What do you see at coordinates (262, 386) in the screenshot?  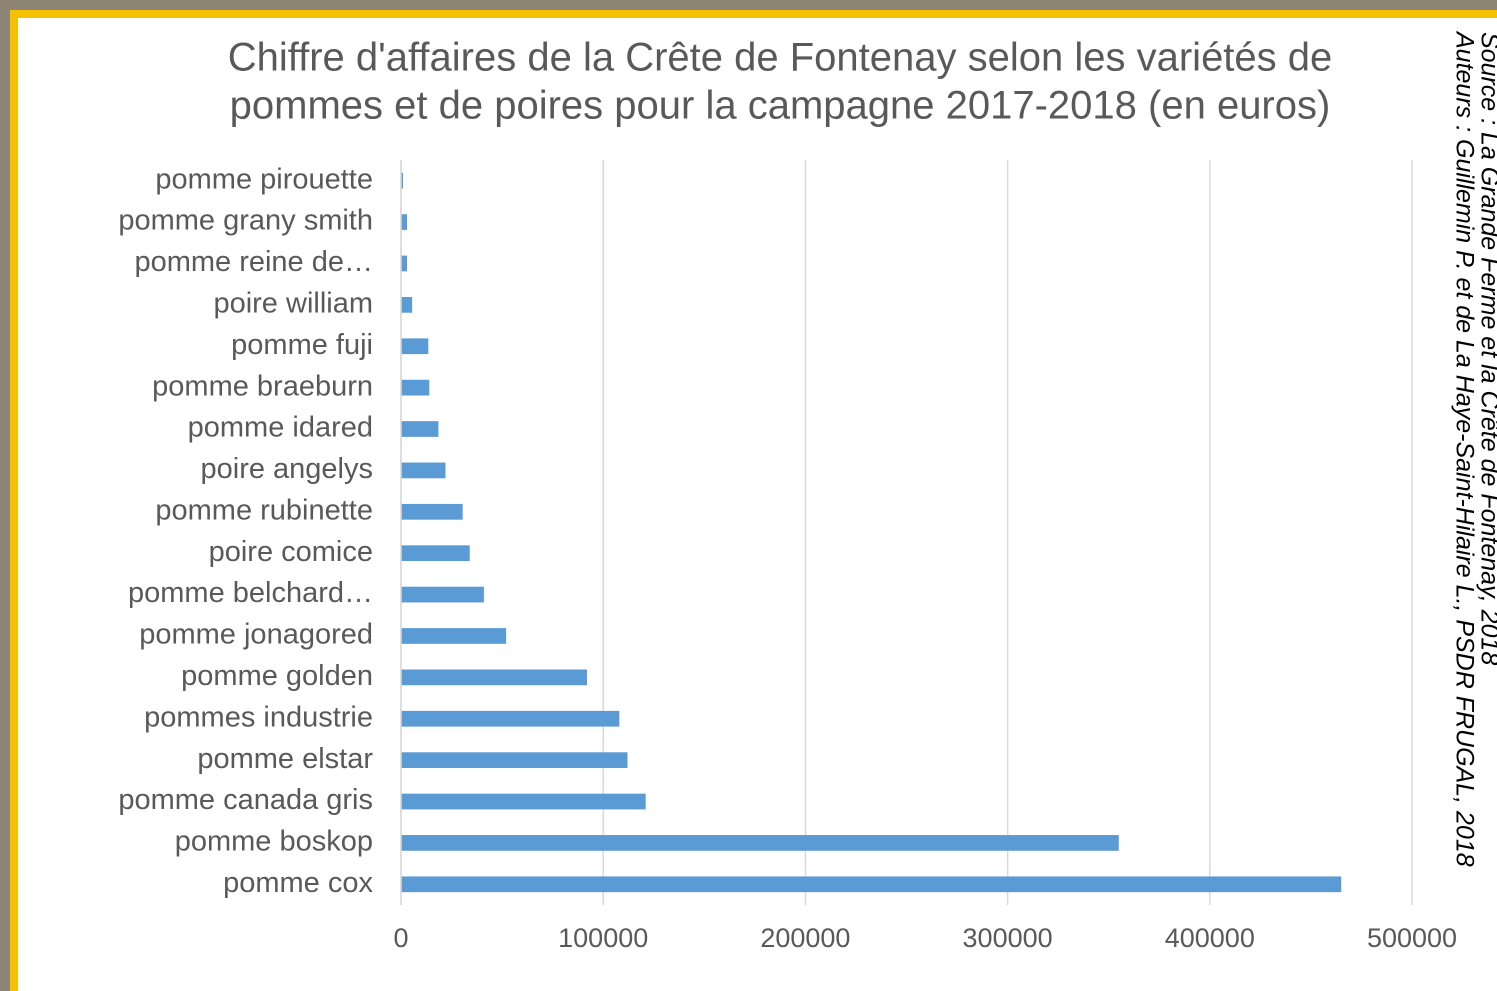 I see `y-tick-label: pomme braeburn` at bounding box center [262, 386].